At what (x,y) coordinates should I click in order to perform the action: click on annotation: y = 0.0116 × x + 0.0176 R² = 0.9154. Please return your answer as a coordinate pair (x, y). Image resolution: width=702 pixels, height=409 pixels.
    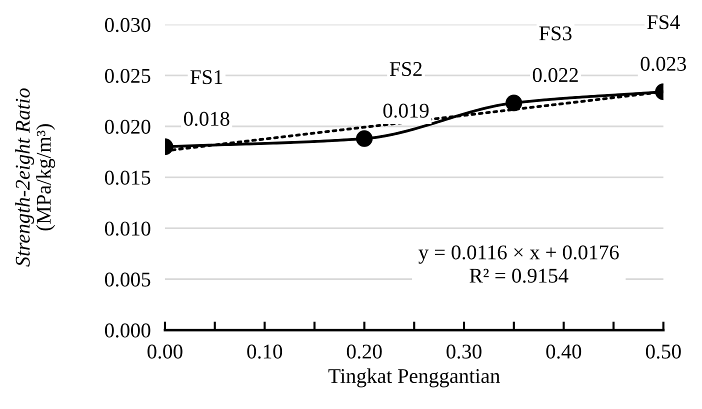
    Looking at the image, I should click on (518, 264).